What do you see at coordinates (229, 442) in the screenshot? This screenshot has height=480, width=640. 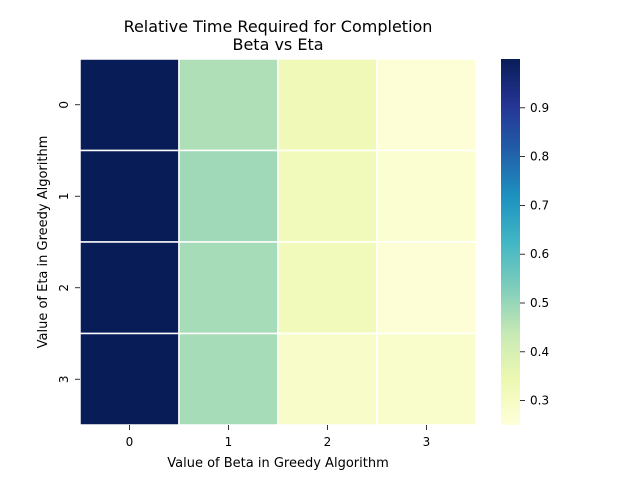 I see `x-tick-label: 1` at bounding box center [229, 442].